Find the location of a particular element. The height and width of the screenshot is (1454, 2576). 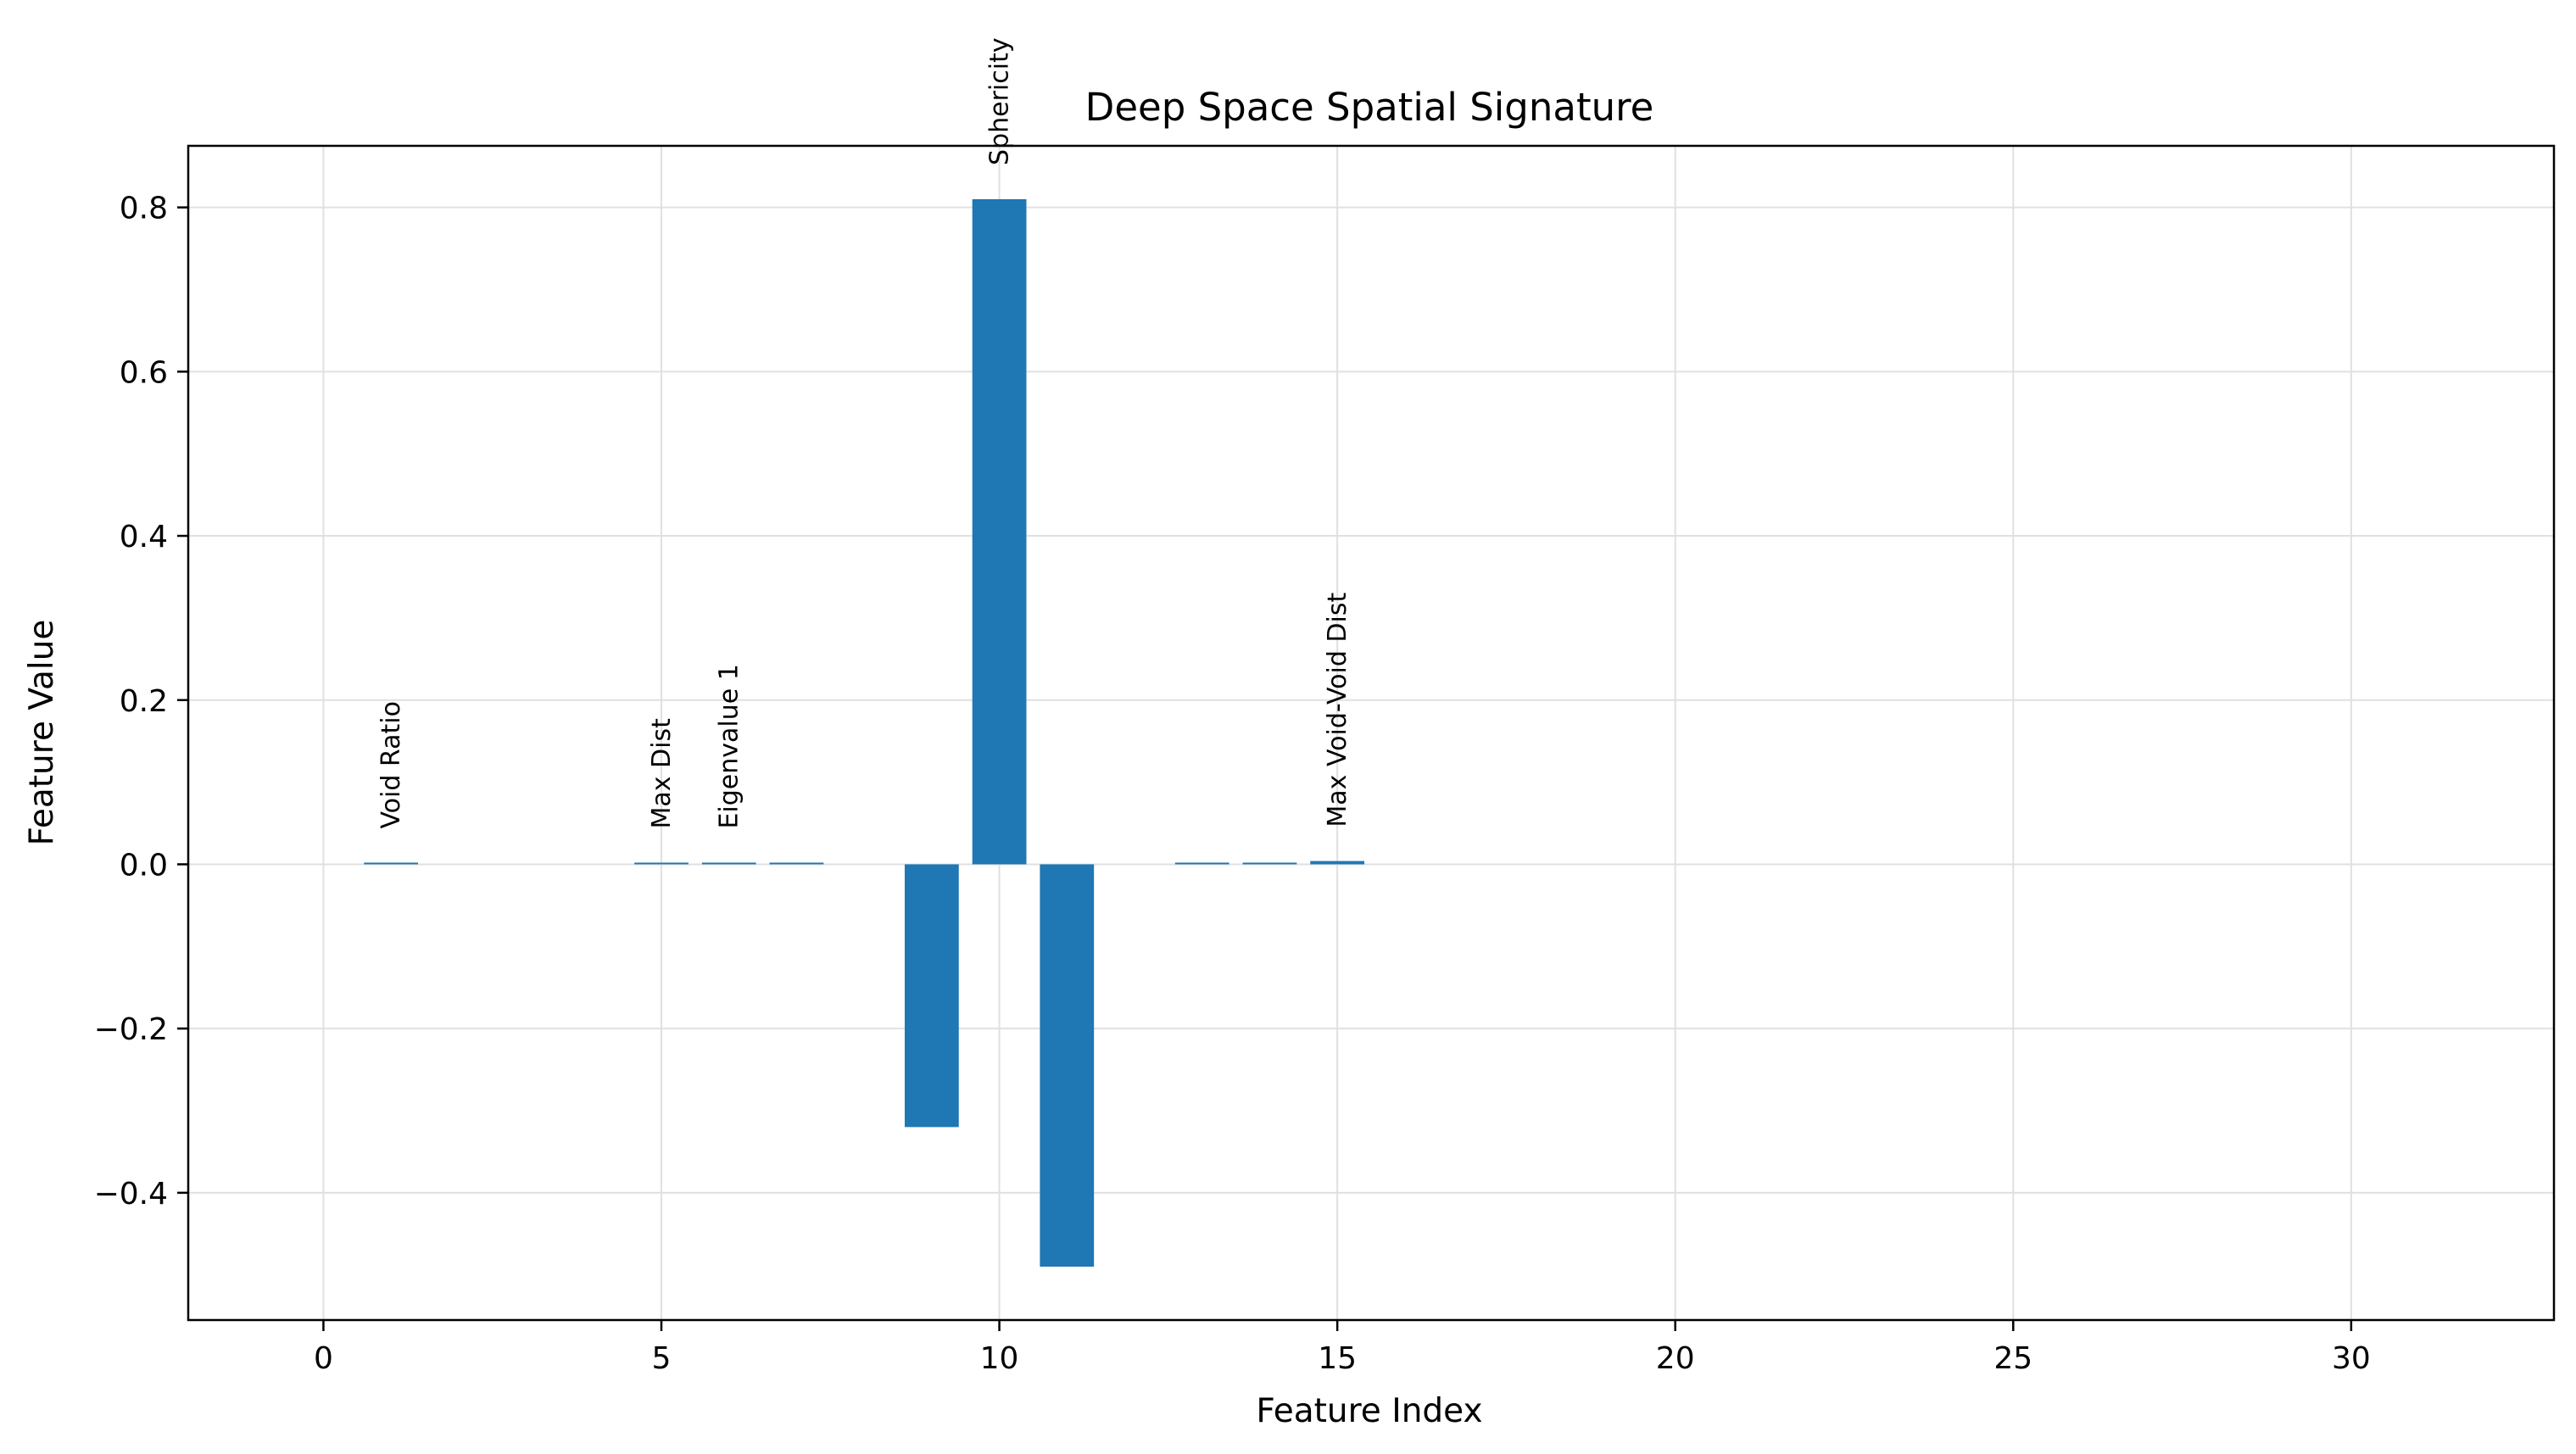

y-tick-label-2: 0.0 is located at coordinates (144, 866).